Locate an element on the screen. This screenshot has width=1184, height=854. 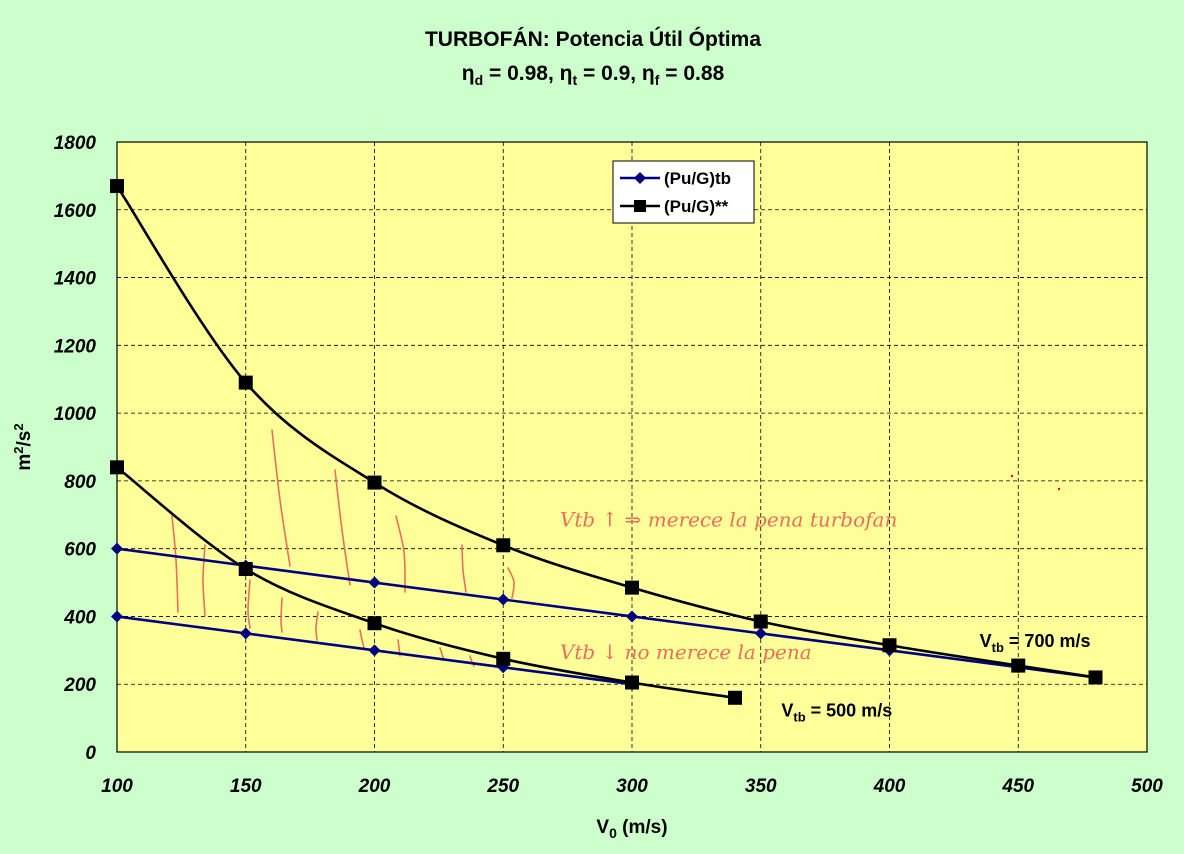
y-tick-label: 400 is located at coordinates (79, 617).